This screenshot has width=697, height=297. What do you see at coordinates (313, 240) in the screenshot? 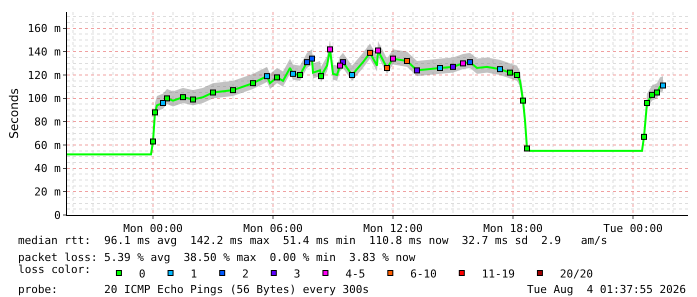
I see `text: median rtt: 96.1 ms avg 142.2 ms max 51.4 ms min 110.8 ms now 32.7 ms sd 2.9 am/s` at bounding box center [313, 240].